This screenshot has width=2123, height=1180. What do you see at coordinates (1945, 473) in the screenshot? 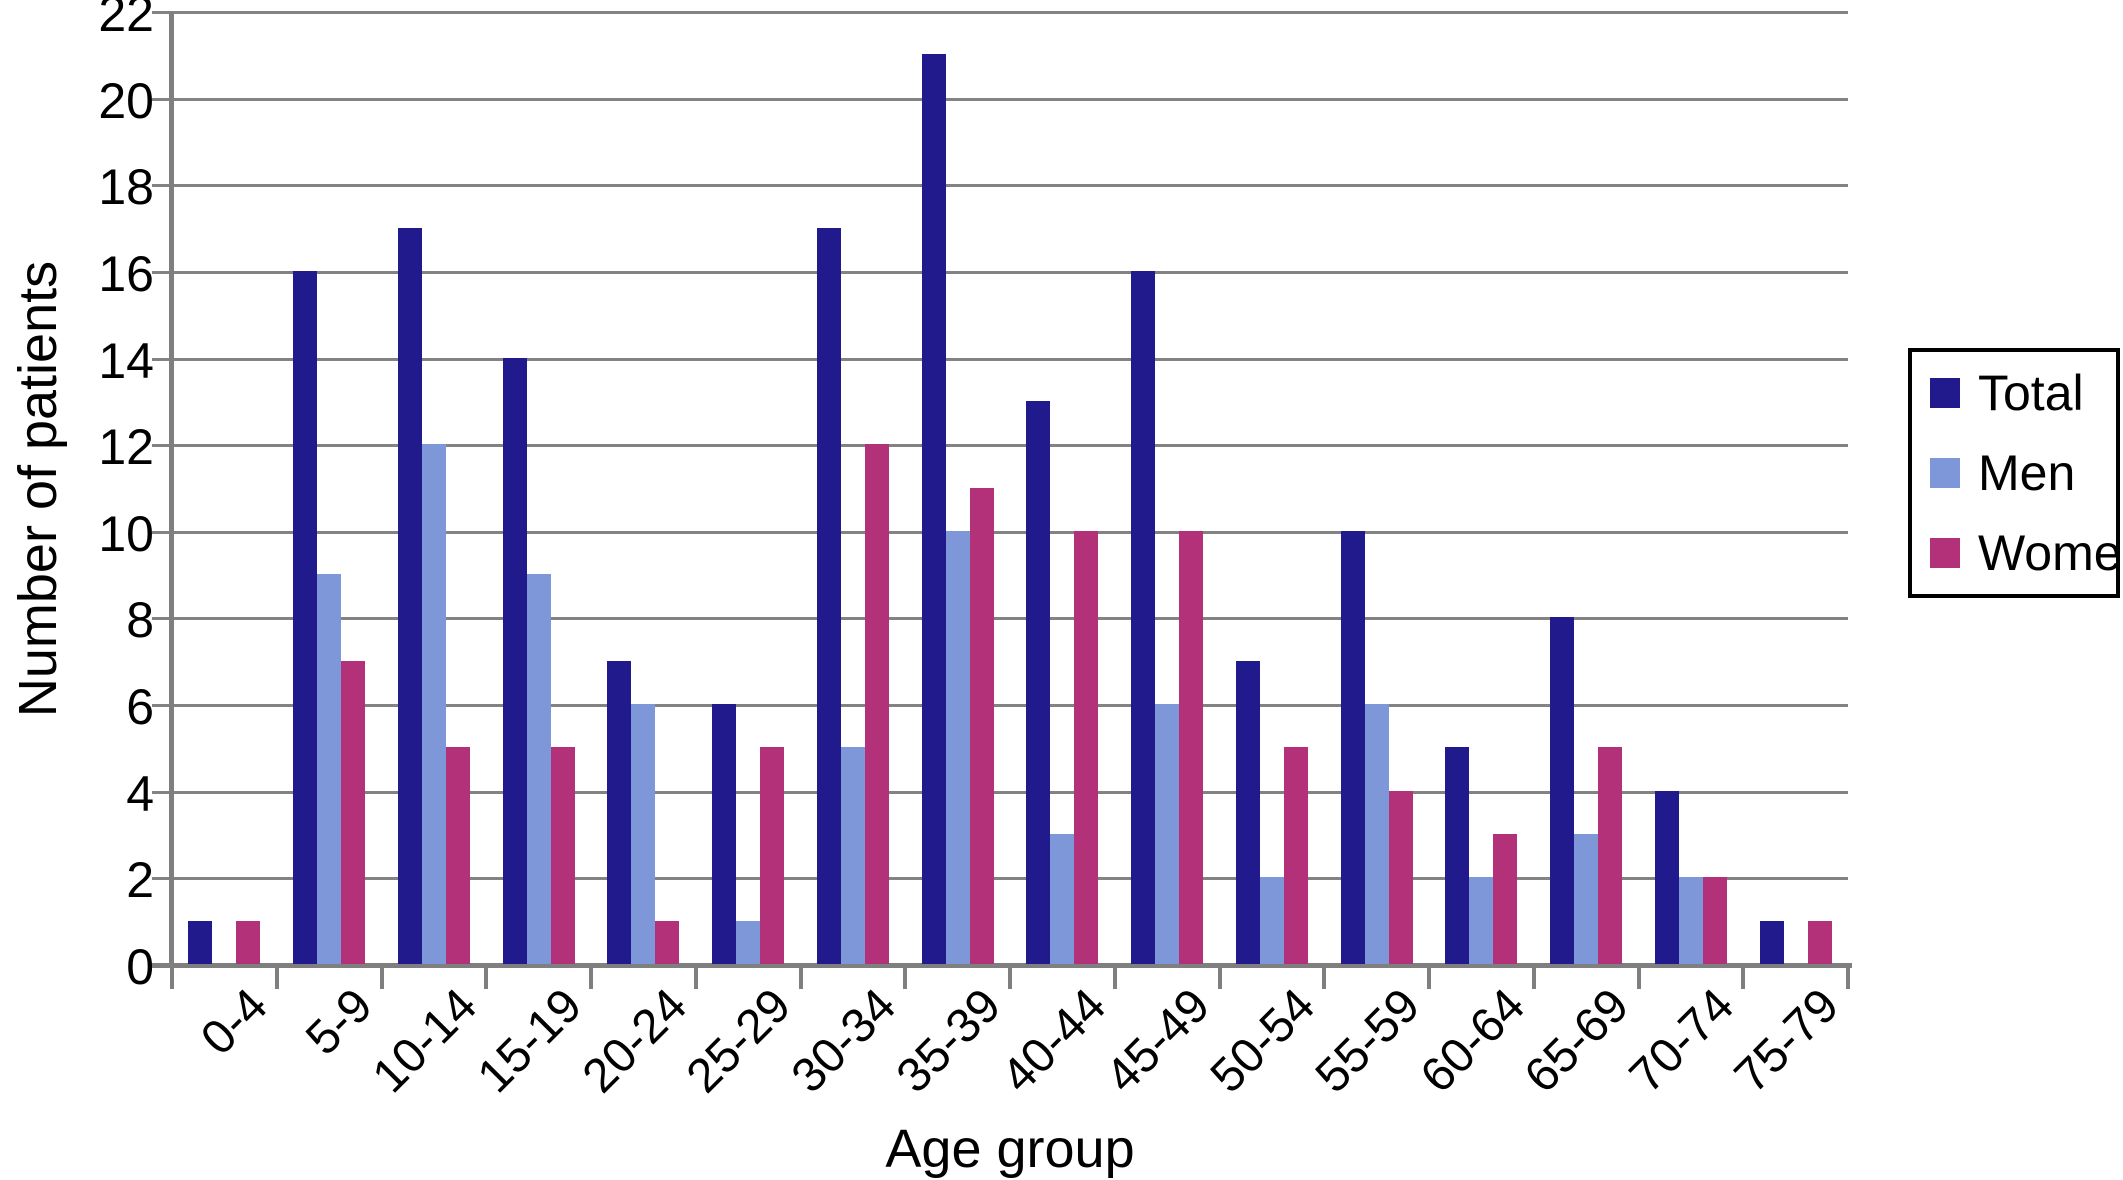
I see `men-swatch-icon` at bounding box center [1945, 473].